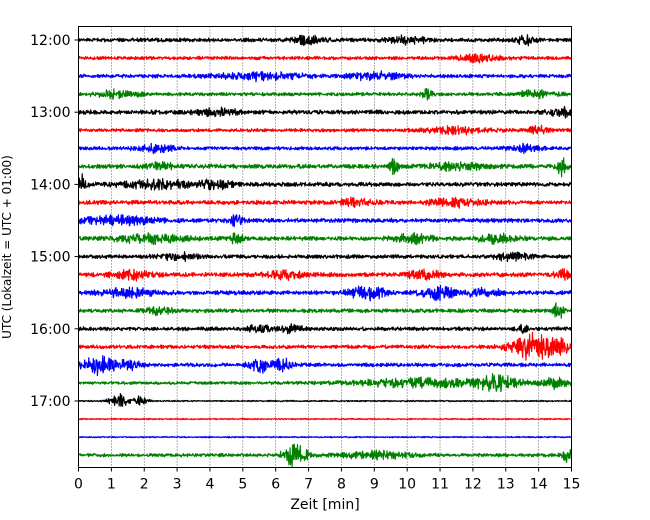 This screenshot has height=520, width=650. Describe the element at coordinates (275, 485) in the screenshot. I see `x-tick-label: 6` at that location.